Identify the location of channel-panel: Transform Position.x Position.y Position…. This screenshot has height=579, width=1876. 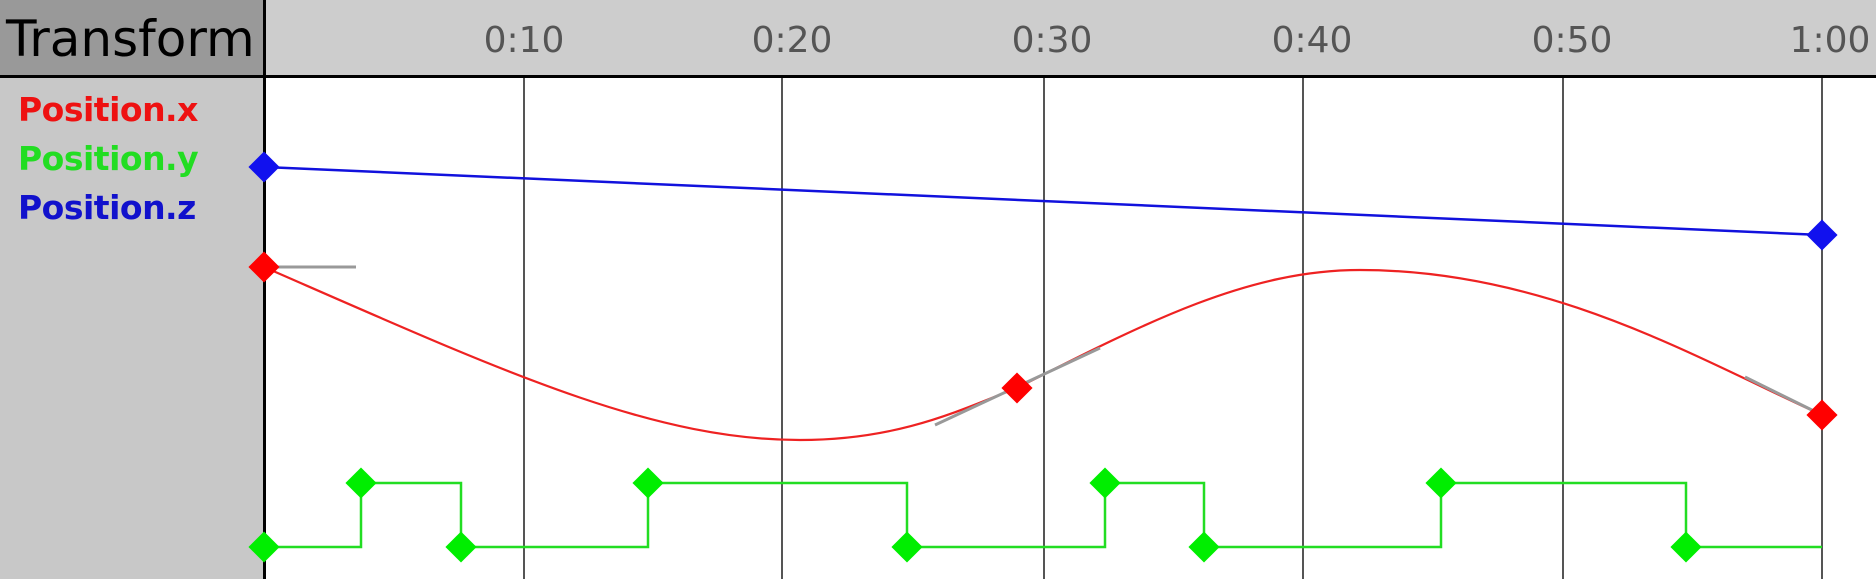
(133, 289).